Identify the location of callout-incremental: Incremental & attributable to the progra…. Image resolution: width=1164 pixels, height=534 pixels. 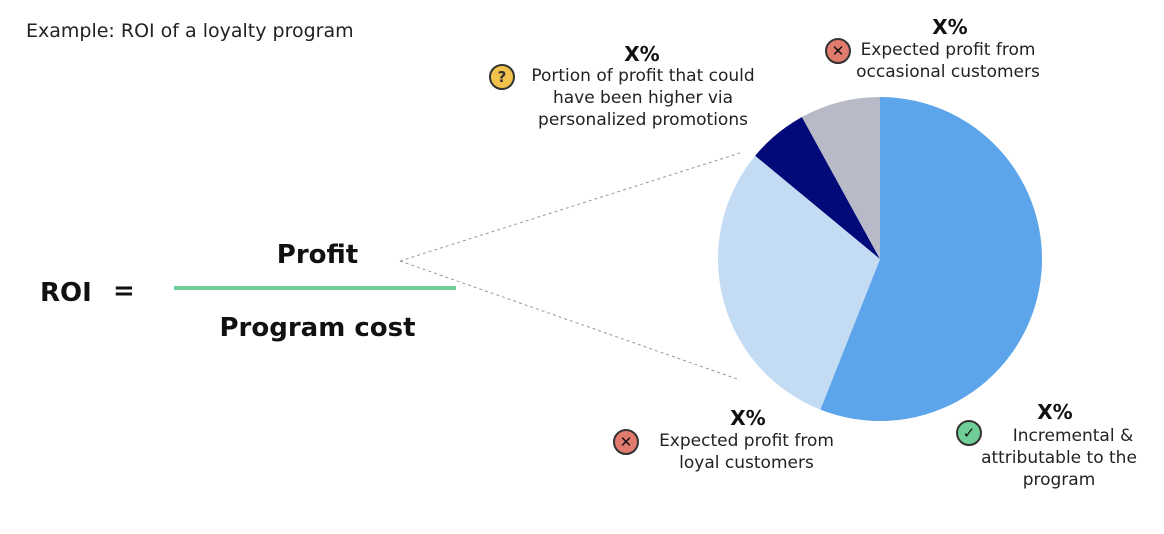
(1059, 458).